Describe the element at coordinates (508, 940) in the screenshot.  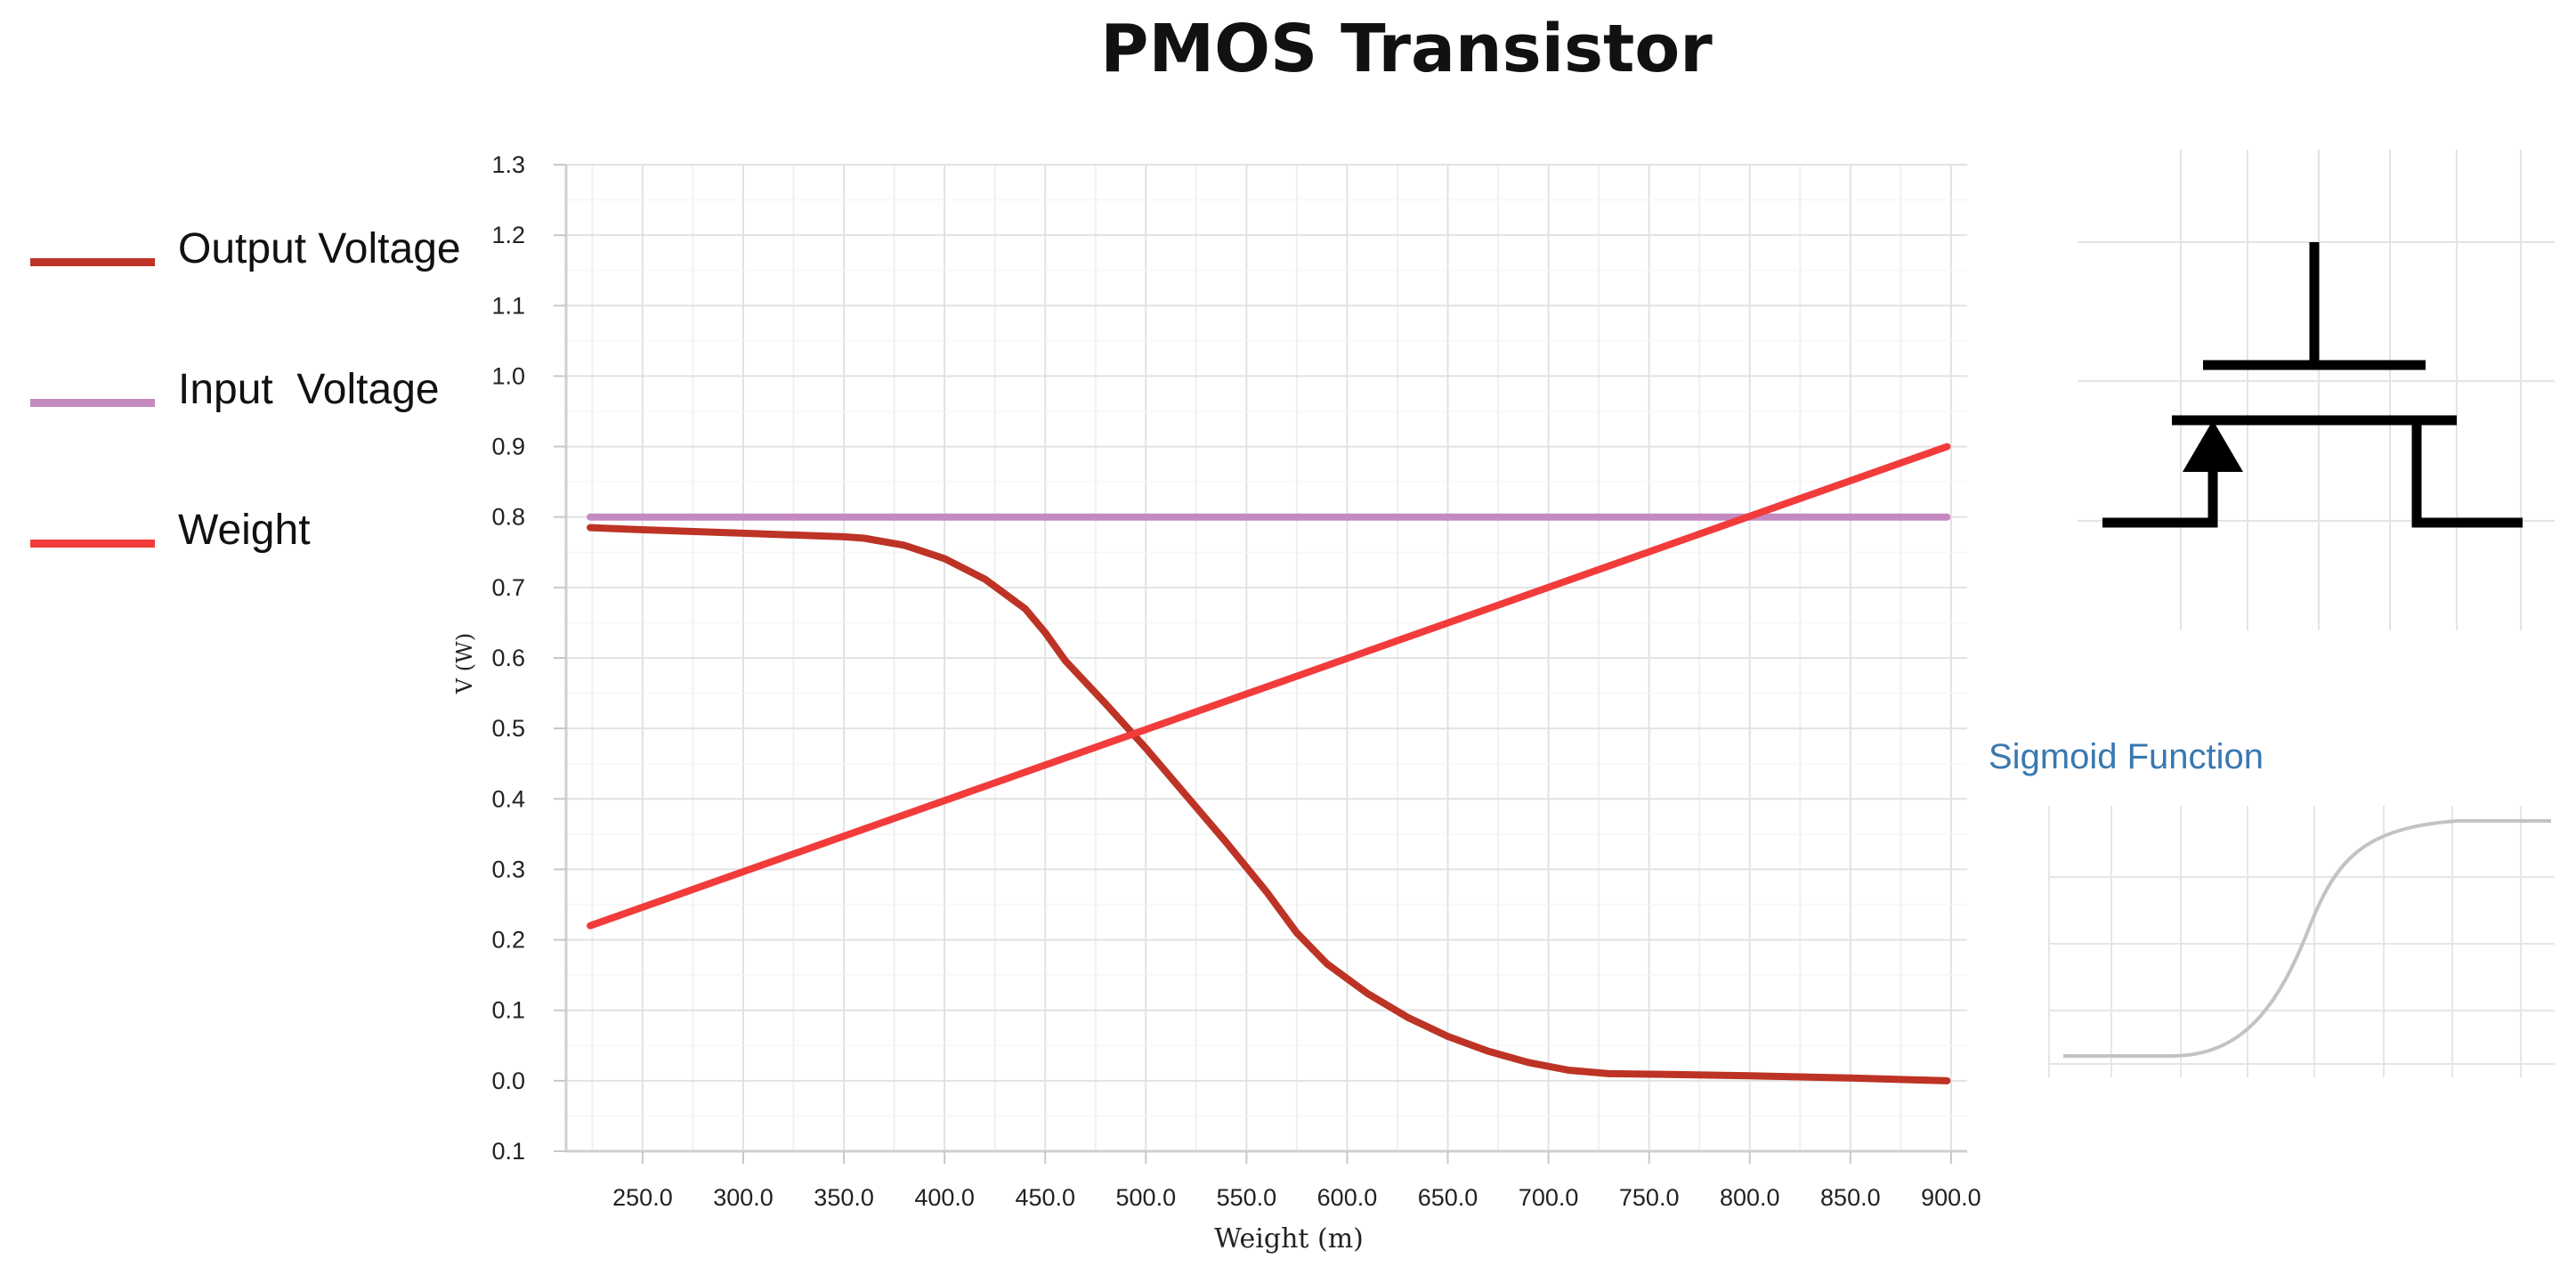
I see `y-tick-label: 0.2` at that location.